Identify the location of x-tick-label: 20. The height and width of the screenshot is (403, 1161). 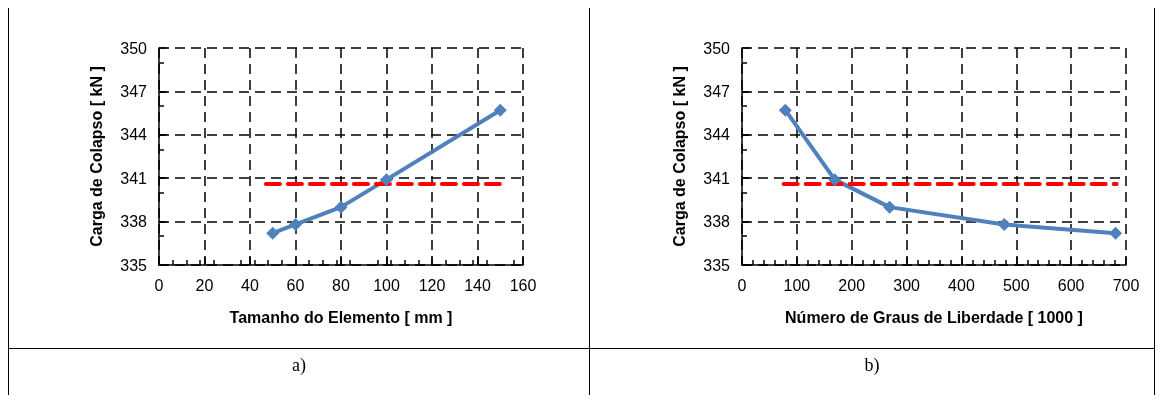
(204, 285).